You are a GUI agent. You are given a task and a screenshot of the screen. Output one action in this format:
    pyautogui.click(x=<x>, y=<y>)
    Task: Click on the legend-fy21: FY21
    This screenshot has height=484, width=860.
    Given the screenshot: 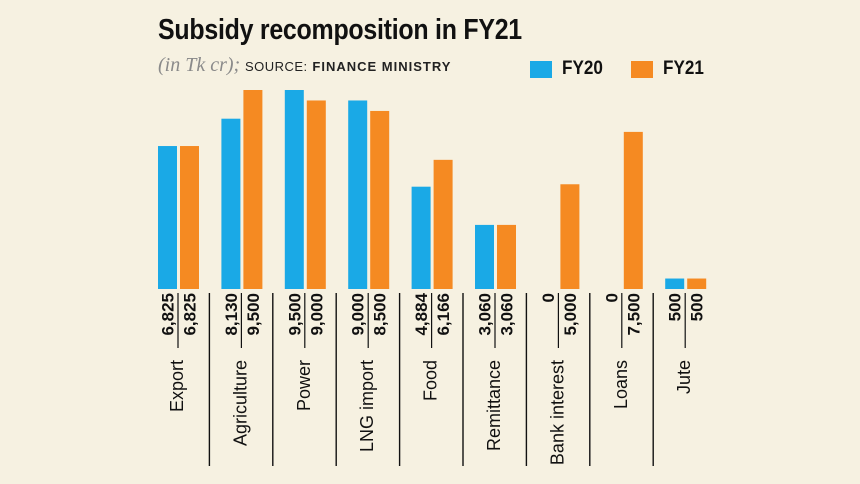 What is the action you would take?
    pyautogui.click(x=669, y=69)
    